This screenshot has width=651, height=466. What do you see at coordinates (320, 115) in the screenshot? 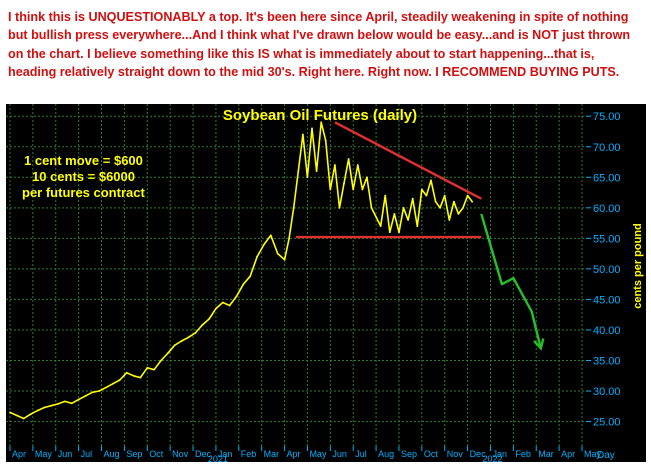
I see `chart-title: Soybean Oil Futures (daily)` at bounding box center [320, 115].